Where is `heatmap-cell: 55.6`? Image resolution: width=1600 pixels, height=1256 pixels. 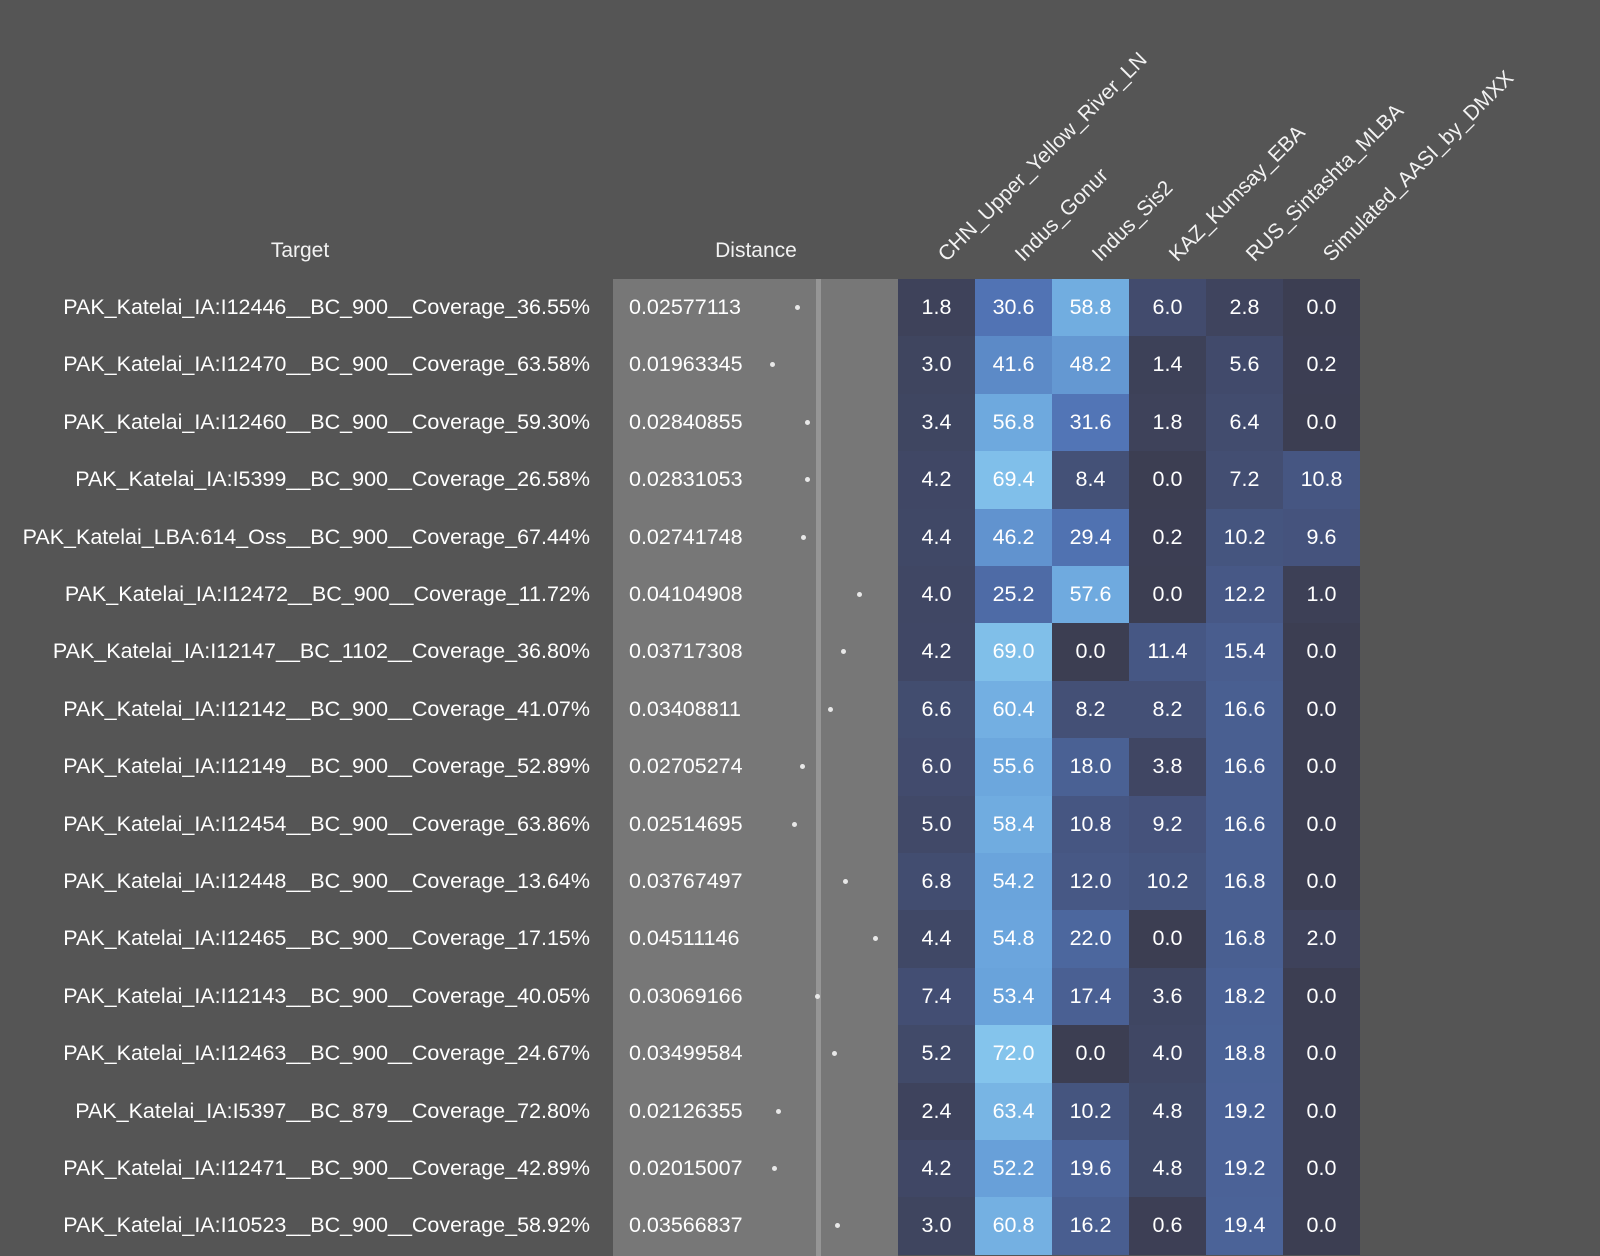
heatmap-cell: 55.6 is located at coordinates (1013, 767).